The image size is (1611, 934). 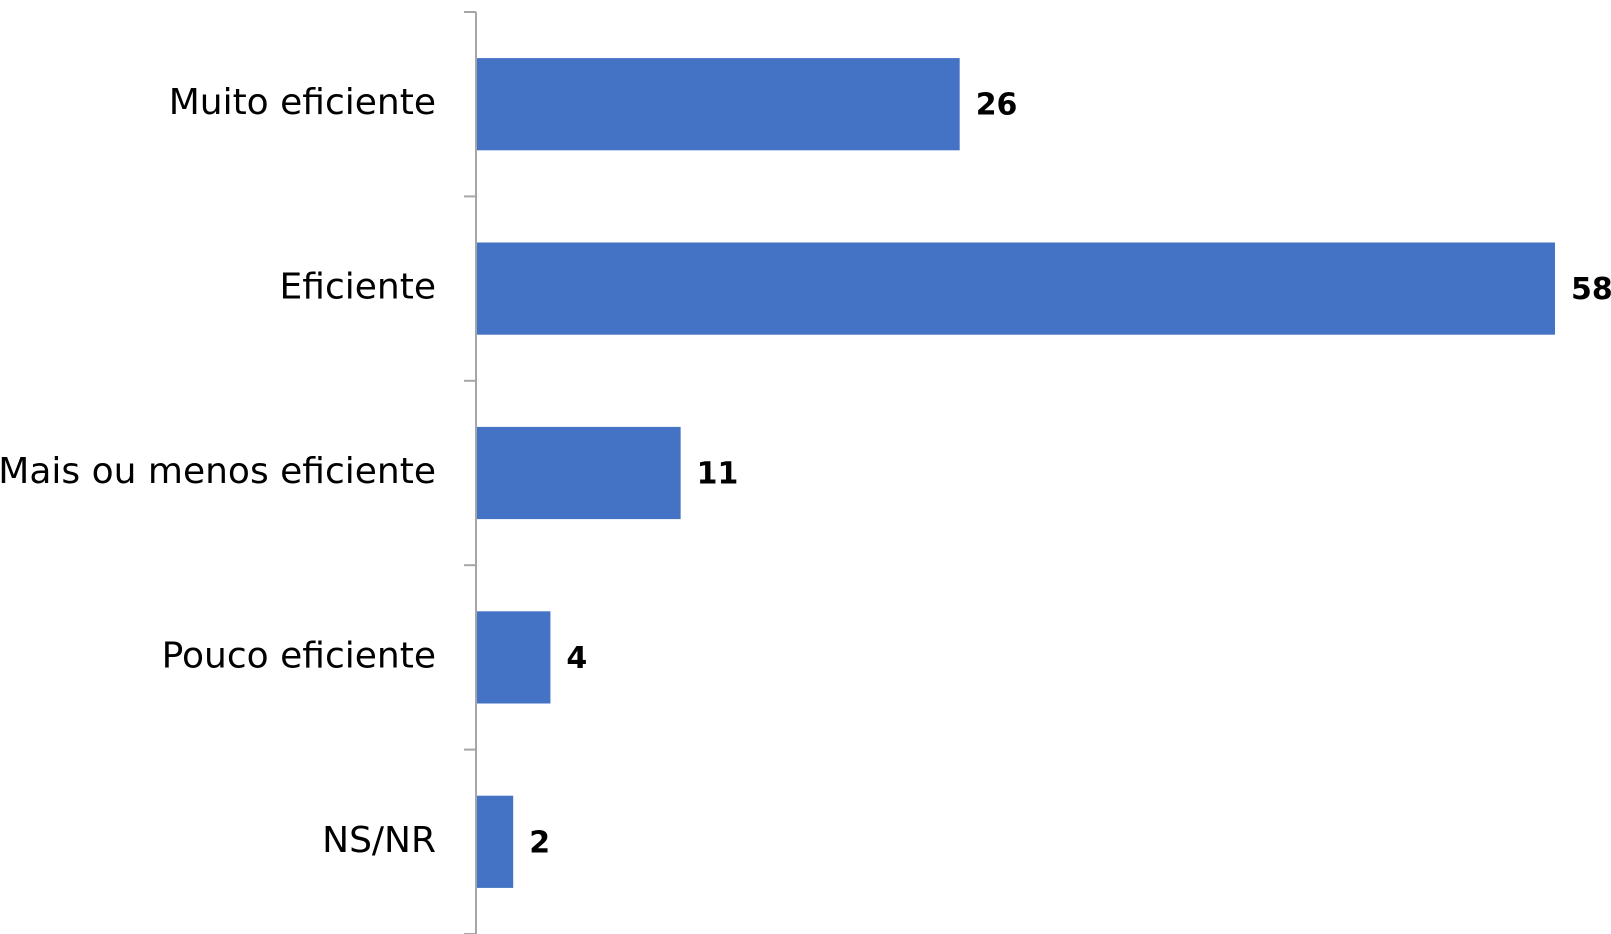 What do you see at coordinates (539, 842) in the screenshot?
I see `data-label: 2` at bounding box center [539, 842].